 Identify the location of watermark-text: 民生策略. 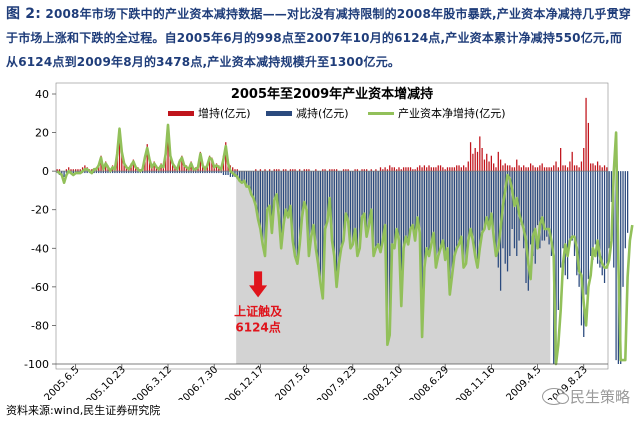
(599, 397).